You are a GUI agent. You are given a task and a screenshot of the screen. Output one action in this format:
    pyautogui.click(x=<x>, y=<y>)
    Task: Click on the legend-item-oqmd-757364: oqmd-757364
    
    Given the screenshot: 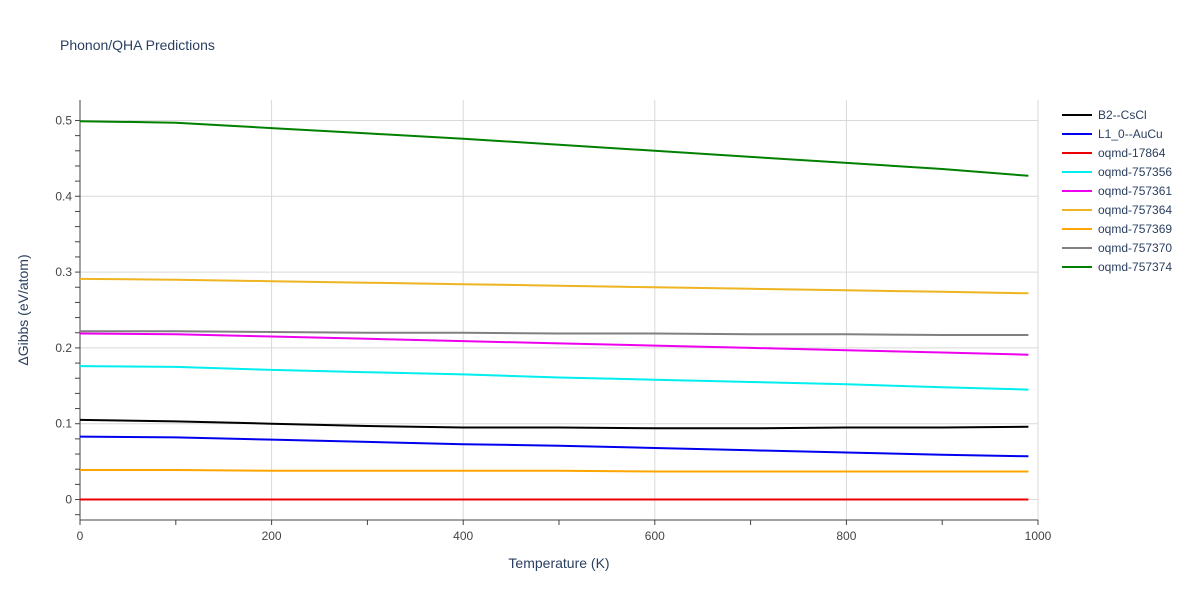 What is the action you would take?
    pyautogui.click(x=1117, y=210)
    